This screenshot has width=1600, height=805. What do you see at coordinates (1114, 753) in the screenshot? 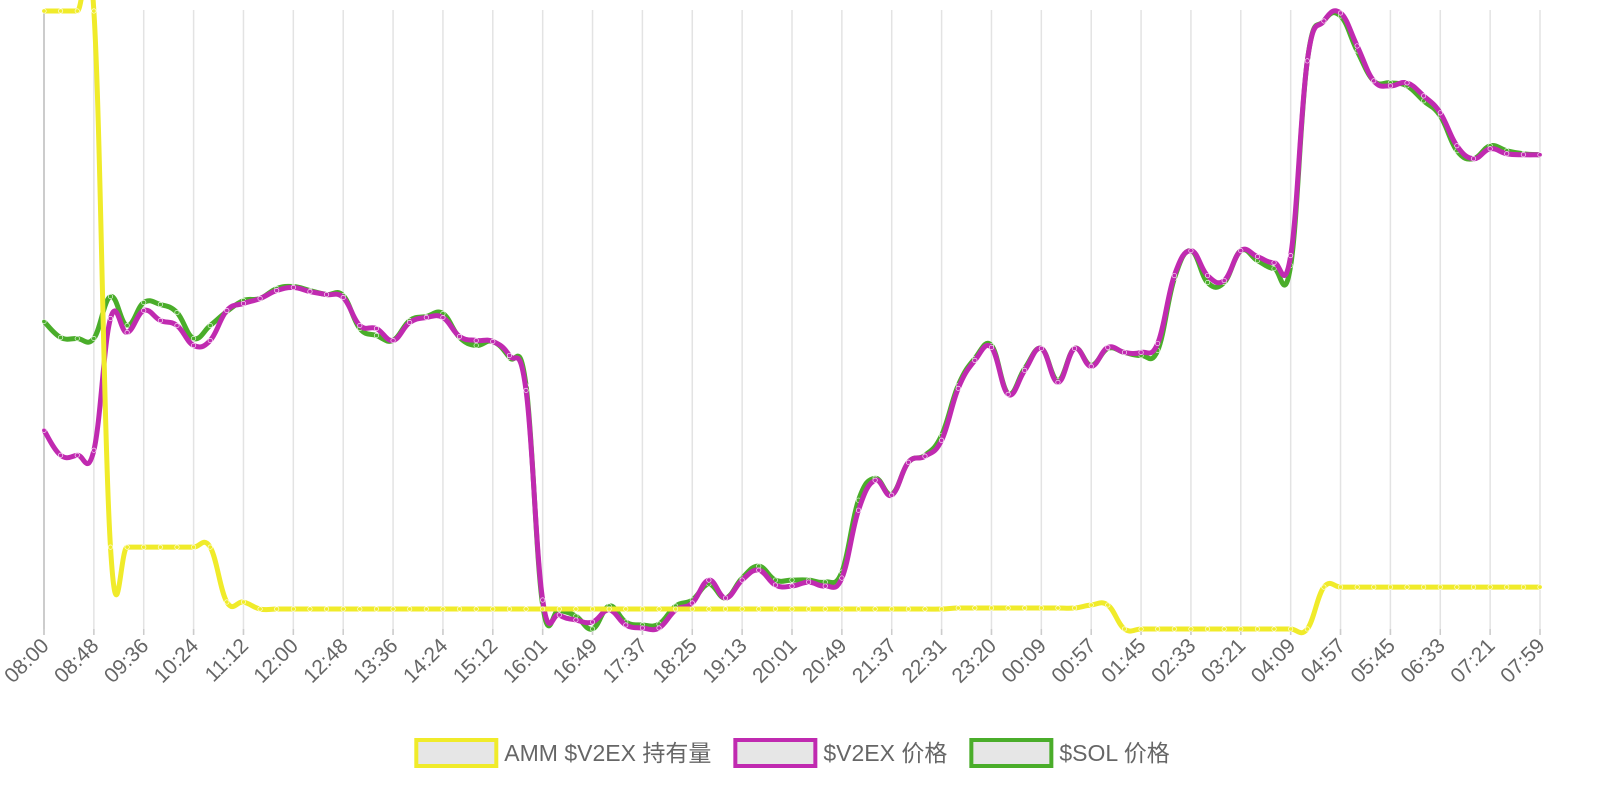
I see `legend-label: $SOL 价格` at bounding box center [1114, 753].